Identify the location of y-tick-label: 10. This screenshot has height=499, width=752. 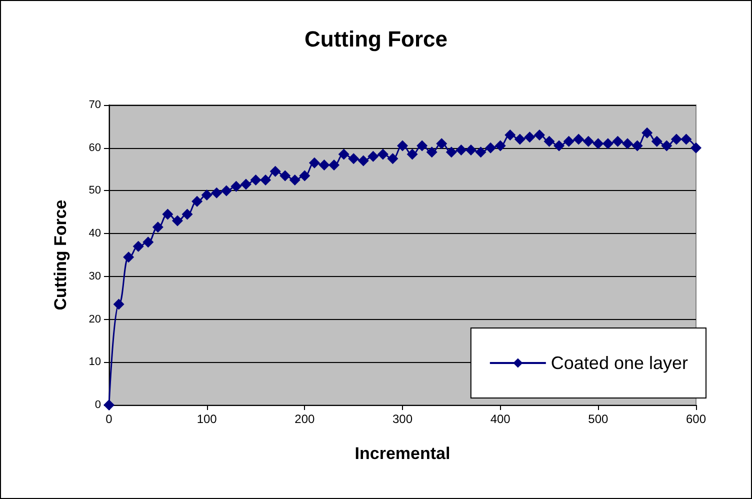
(94, 362).